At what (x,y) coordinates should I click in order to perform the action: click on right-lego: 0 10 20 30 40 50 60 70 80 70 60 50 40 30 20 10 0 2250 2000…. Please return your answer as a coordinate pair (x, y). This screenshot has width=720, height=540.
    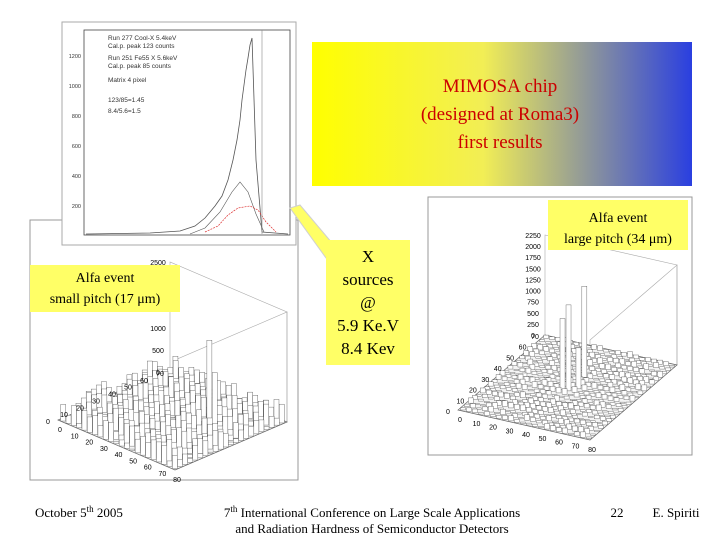
    Looking at the image, I should click on (562, 343).